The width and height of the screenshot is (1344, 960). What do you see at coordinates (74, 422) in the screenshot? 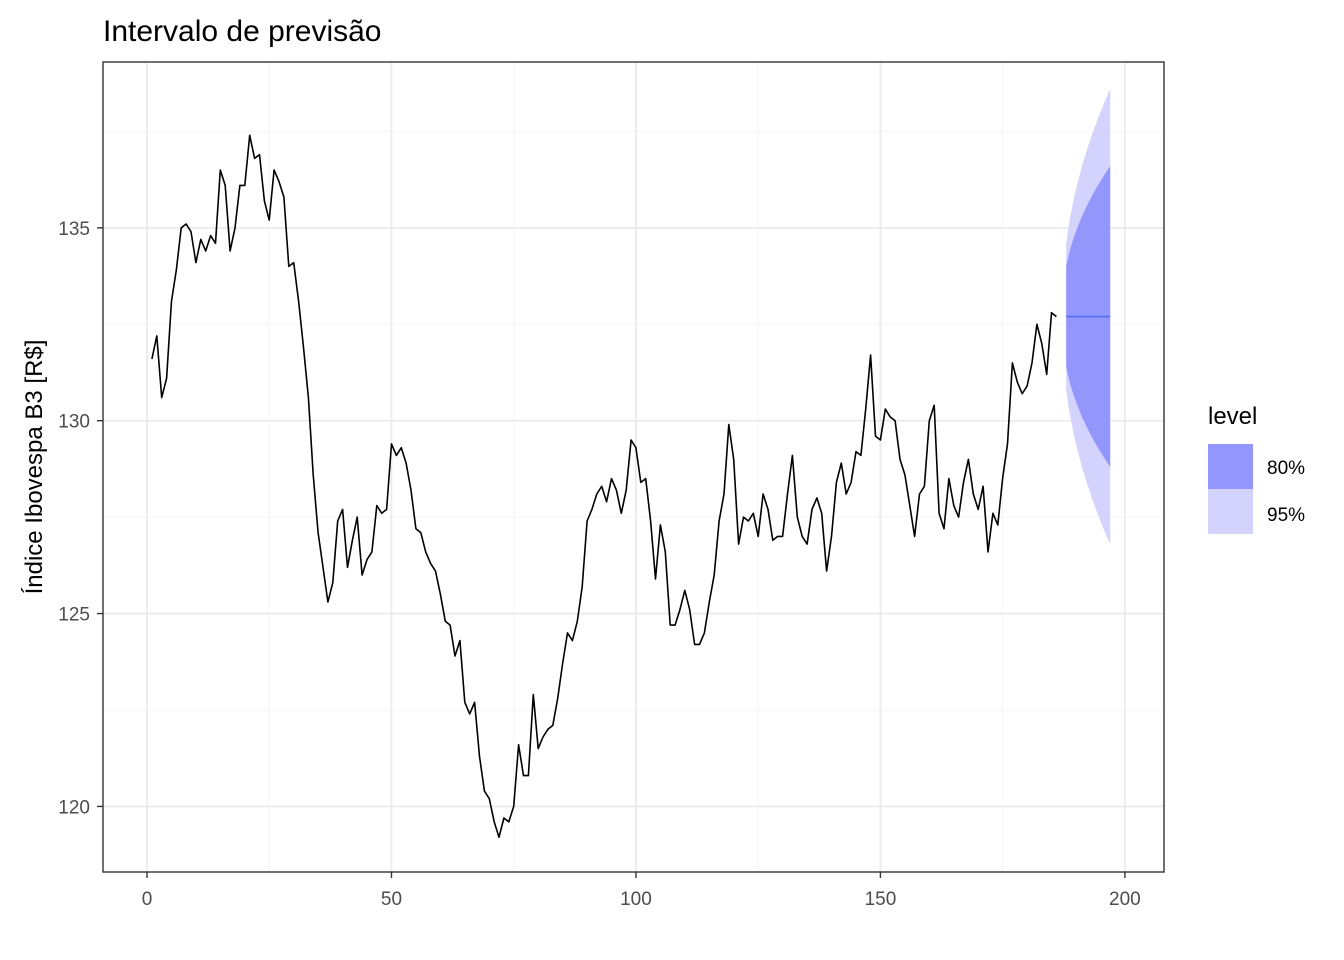
I see `y-tick-label: 130` at bounding box center [74, 422].